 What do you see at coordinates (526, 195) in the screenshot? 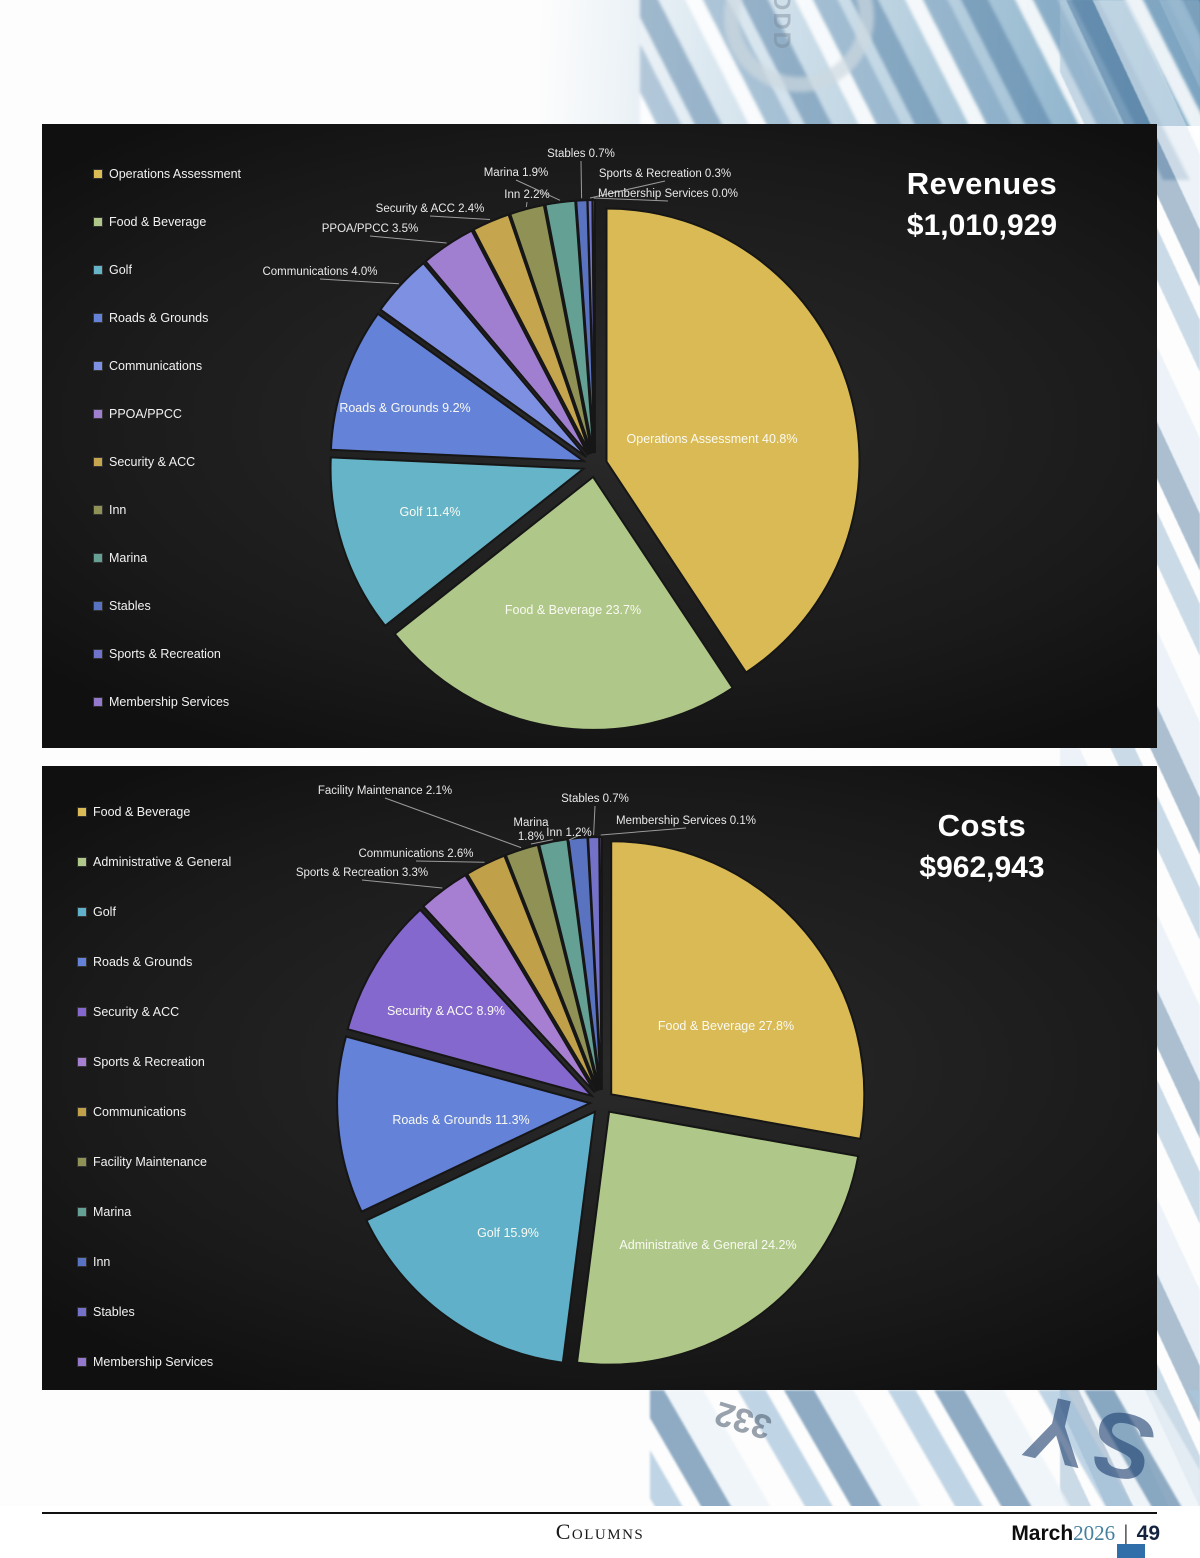
I see `slice-label-inn: Inn 2.2%` at bounding box center [526, 195].